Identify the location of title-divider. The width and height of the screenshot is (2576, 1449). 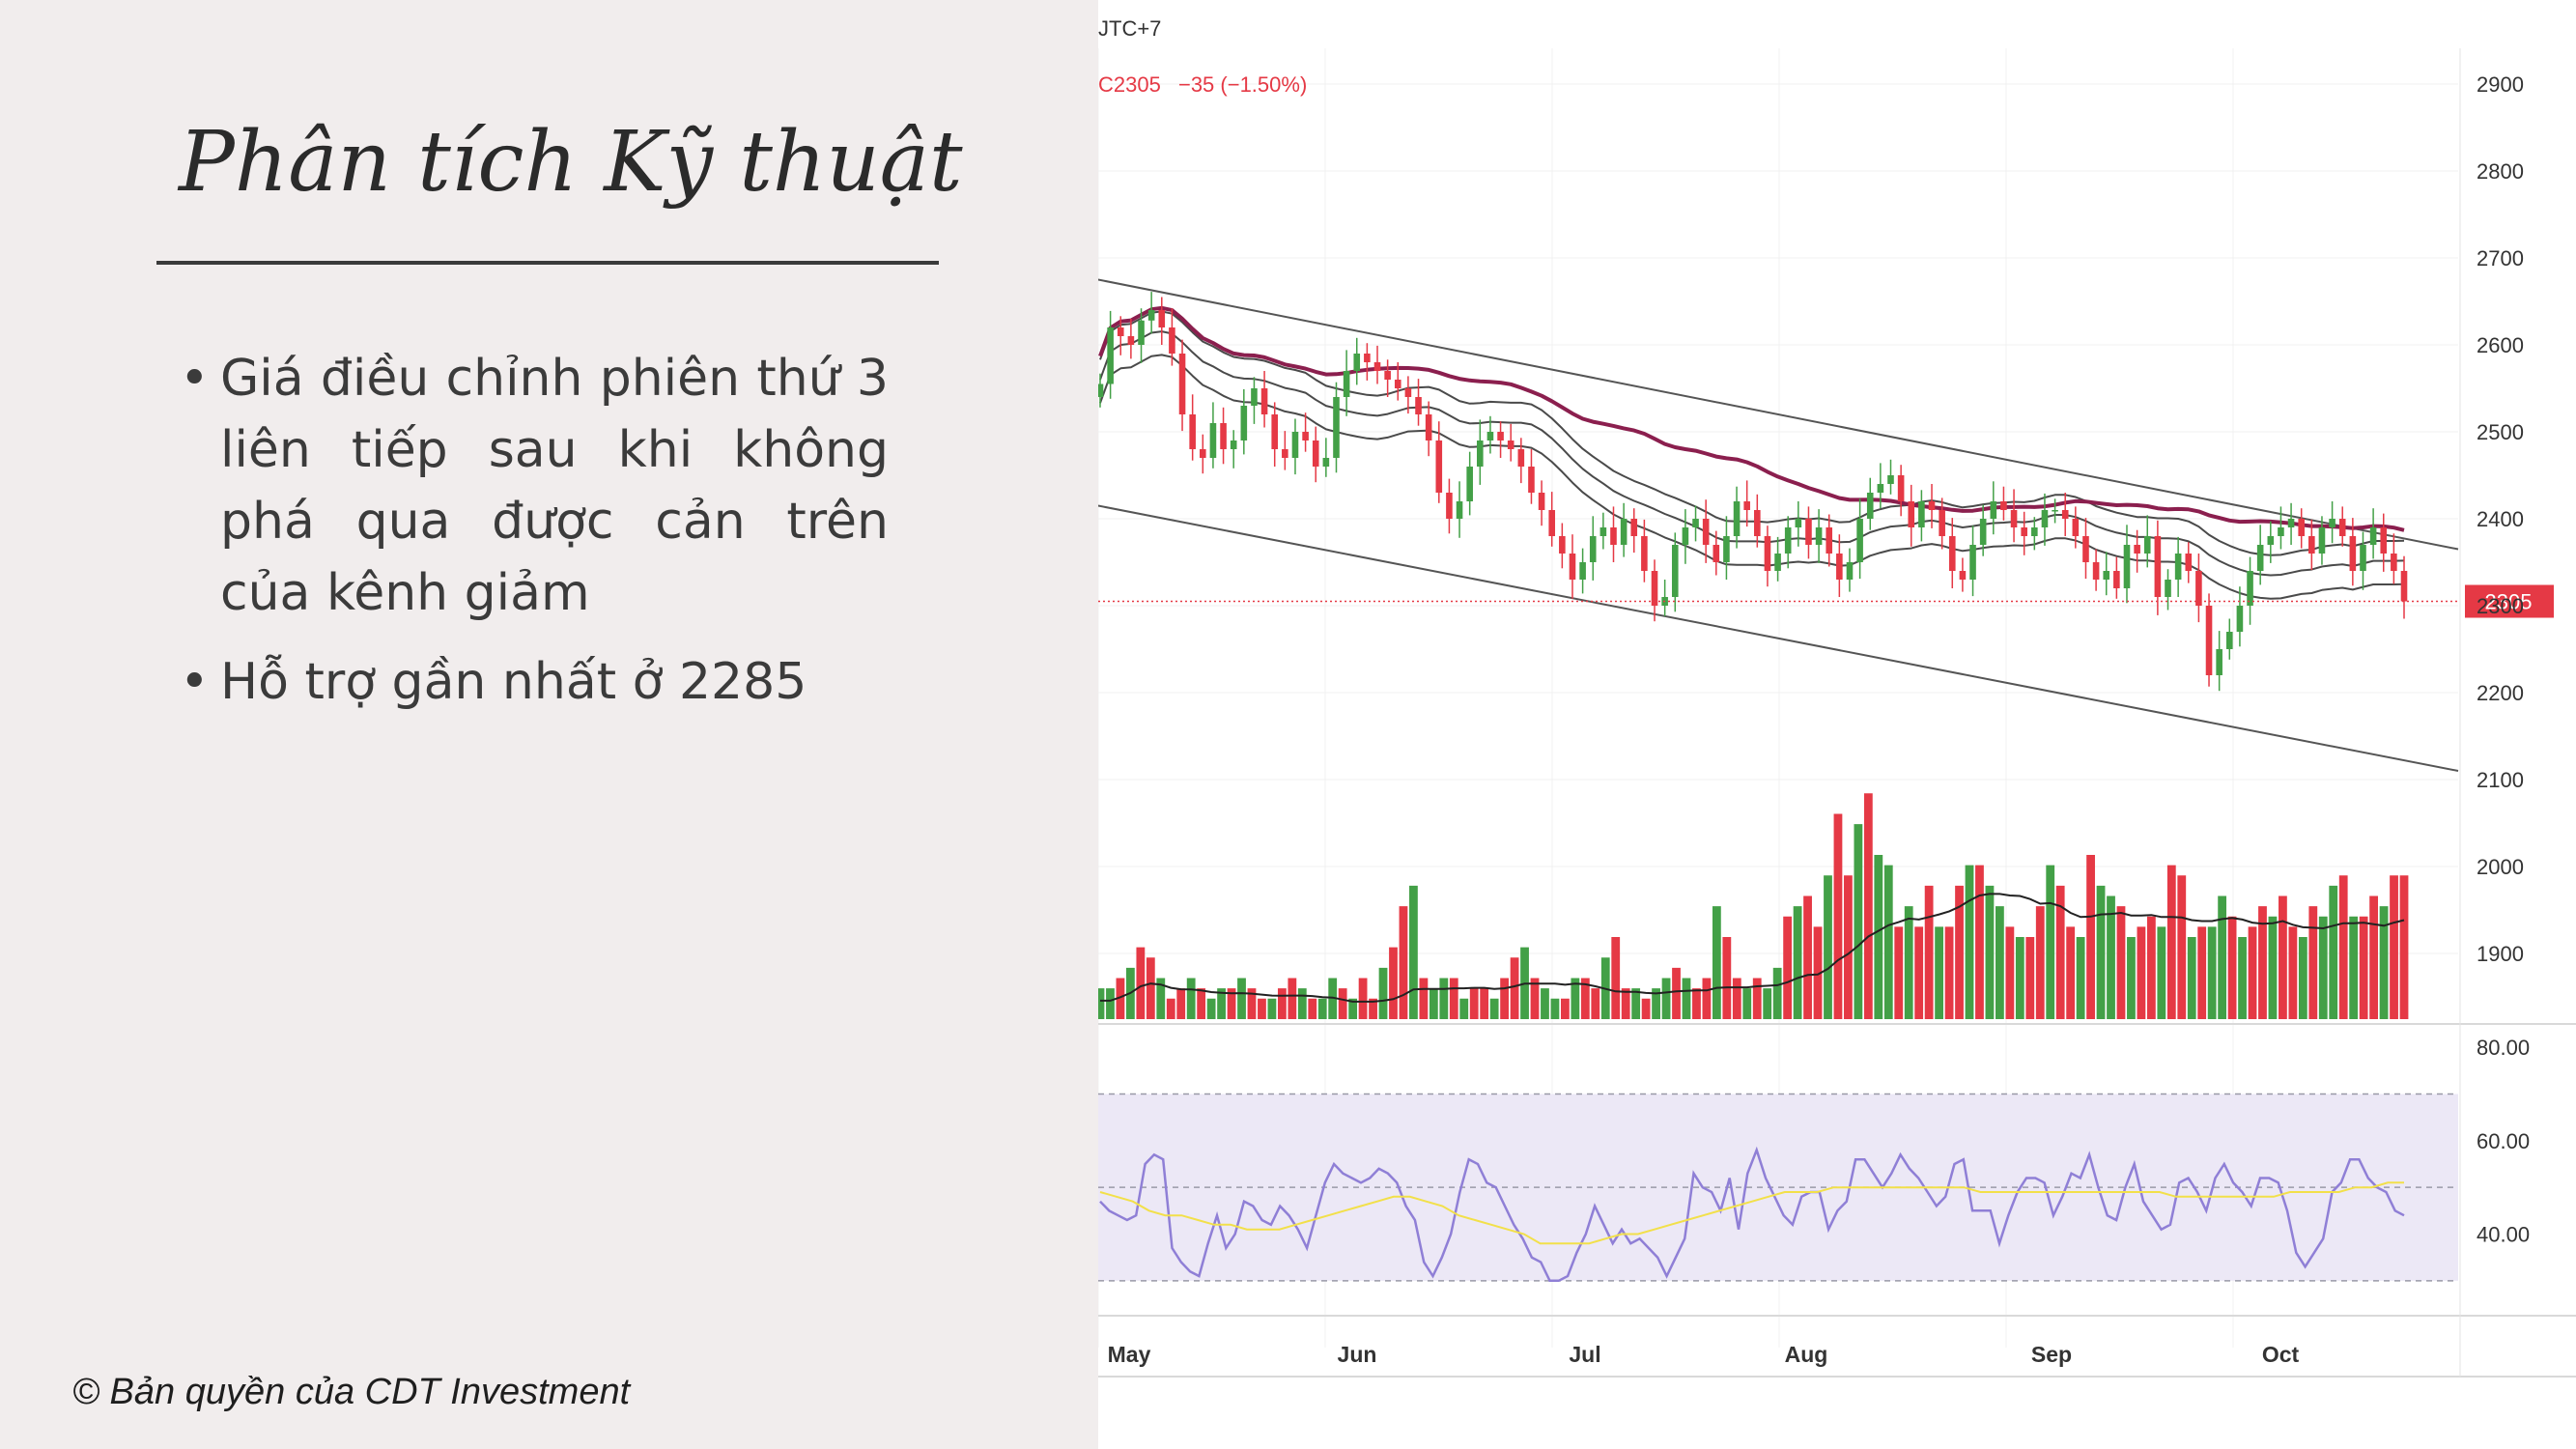
(547, 263).